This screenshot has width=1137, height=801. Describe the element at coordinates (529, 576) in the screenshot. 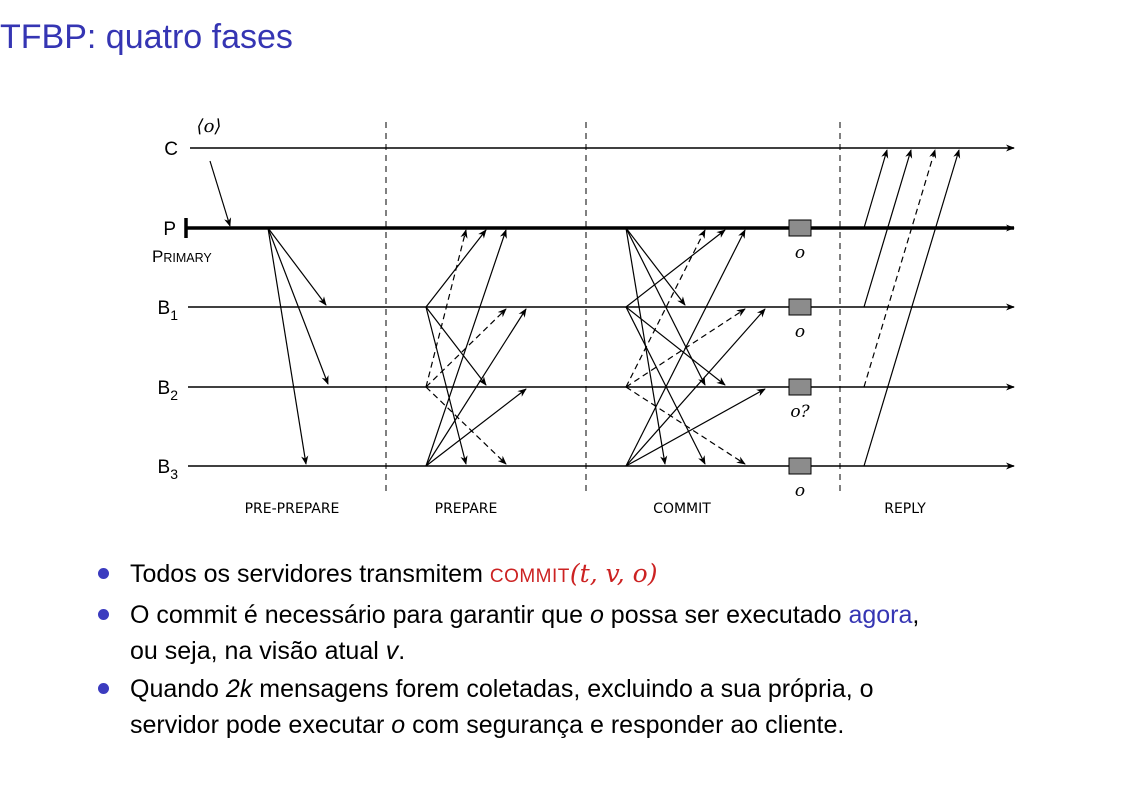

I see `commit-message-name: COMMIT` at that location.